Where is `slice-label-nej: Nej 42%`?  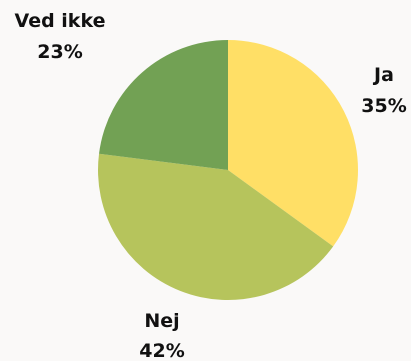
slice-label-nej: Nej 42% is located at coordinates (161, 335).